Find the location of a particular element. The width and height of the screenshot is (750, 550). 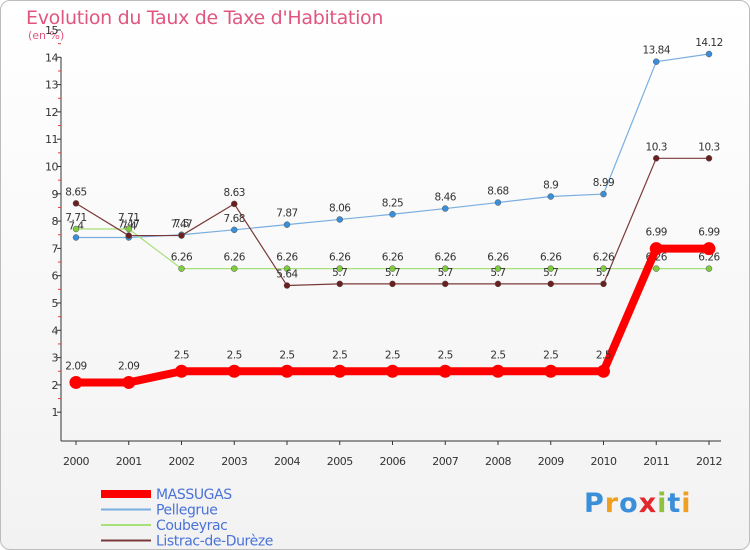

data-label: 8.99 is located at coordinates (603, 183).